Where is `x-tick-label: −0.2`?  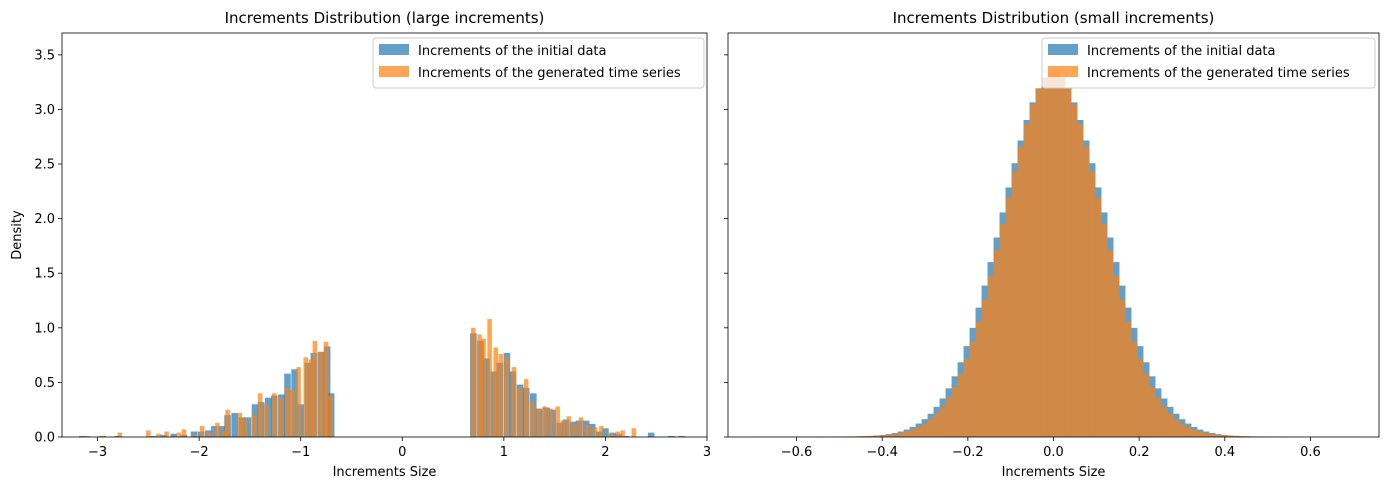 x-tick-label: −0.2 is located at coordinates (968, 452).